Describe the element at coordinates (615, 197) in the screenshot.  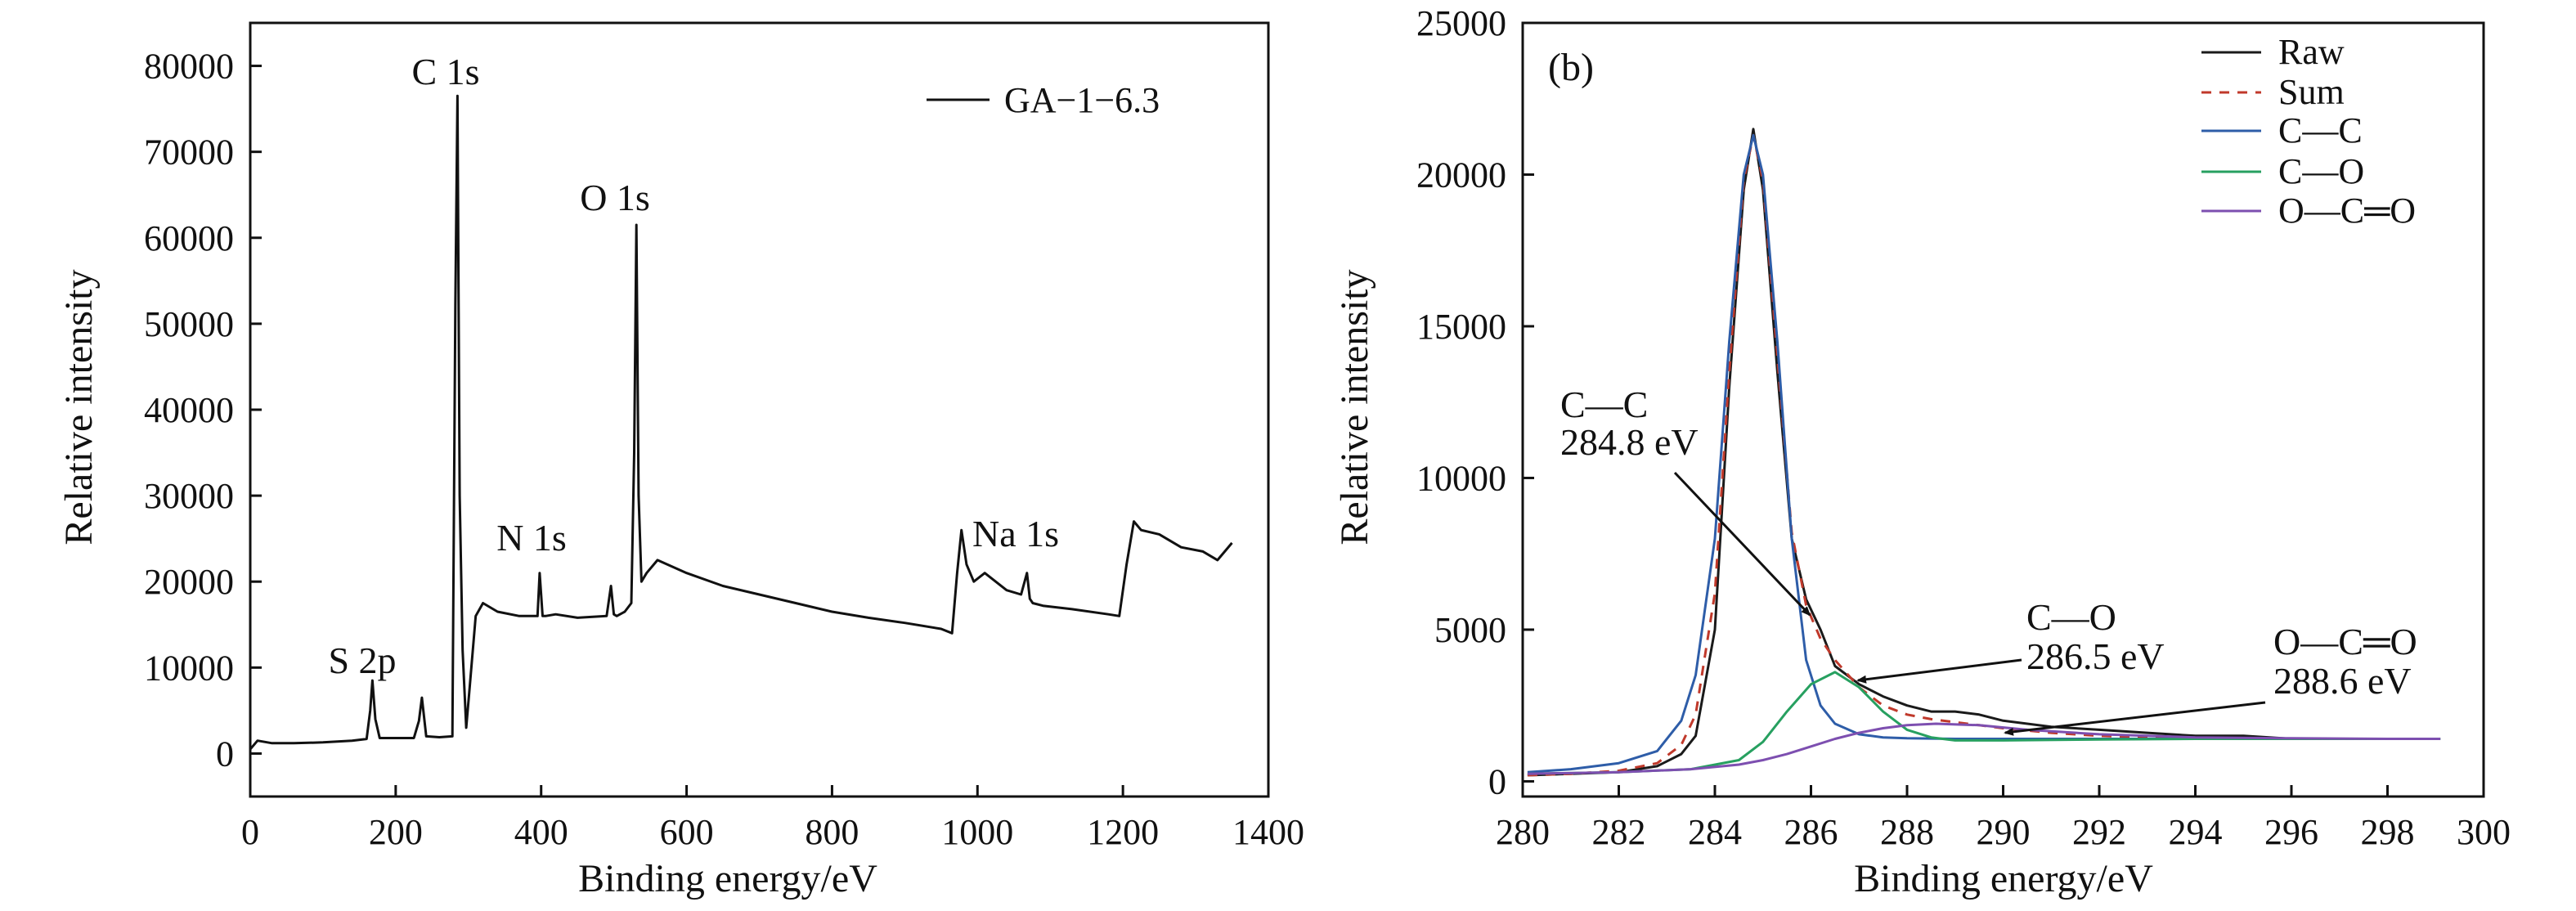
I see `peak-label-o1s: O 1s` at that location.